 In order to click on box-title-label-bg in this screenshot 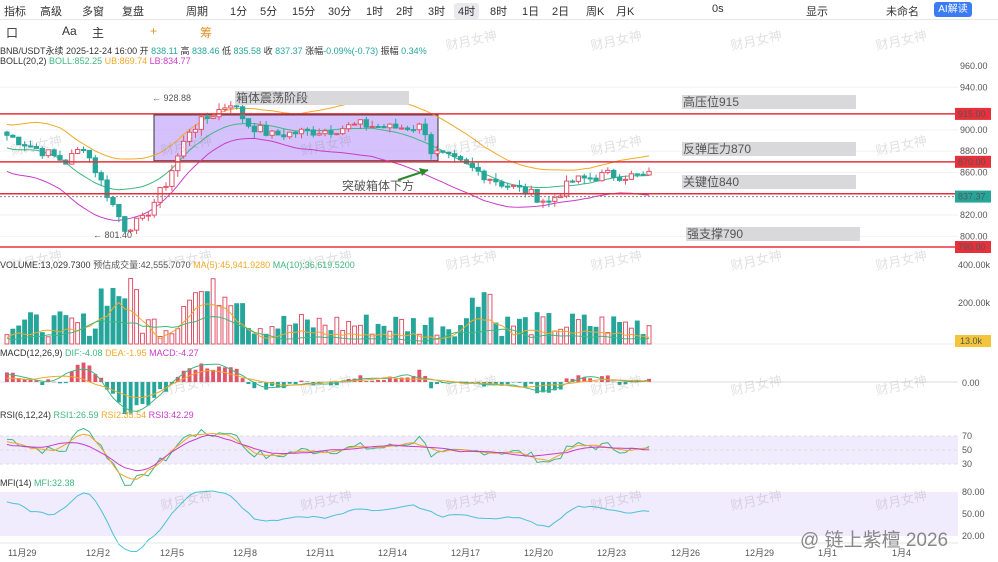, I will do `click(322, 98)`.